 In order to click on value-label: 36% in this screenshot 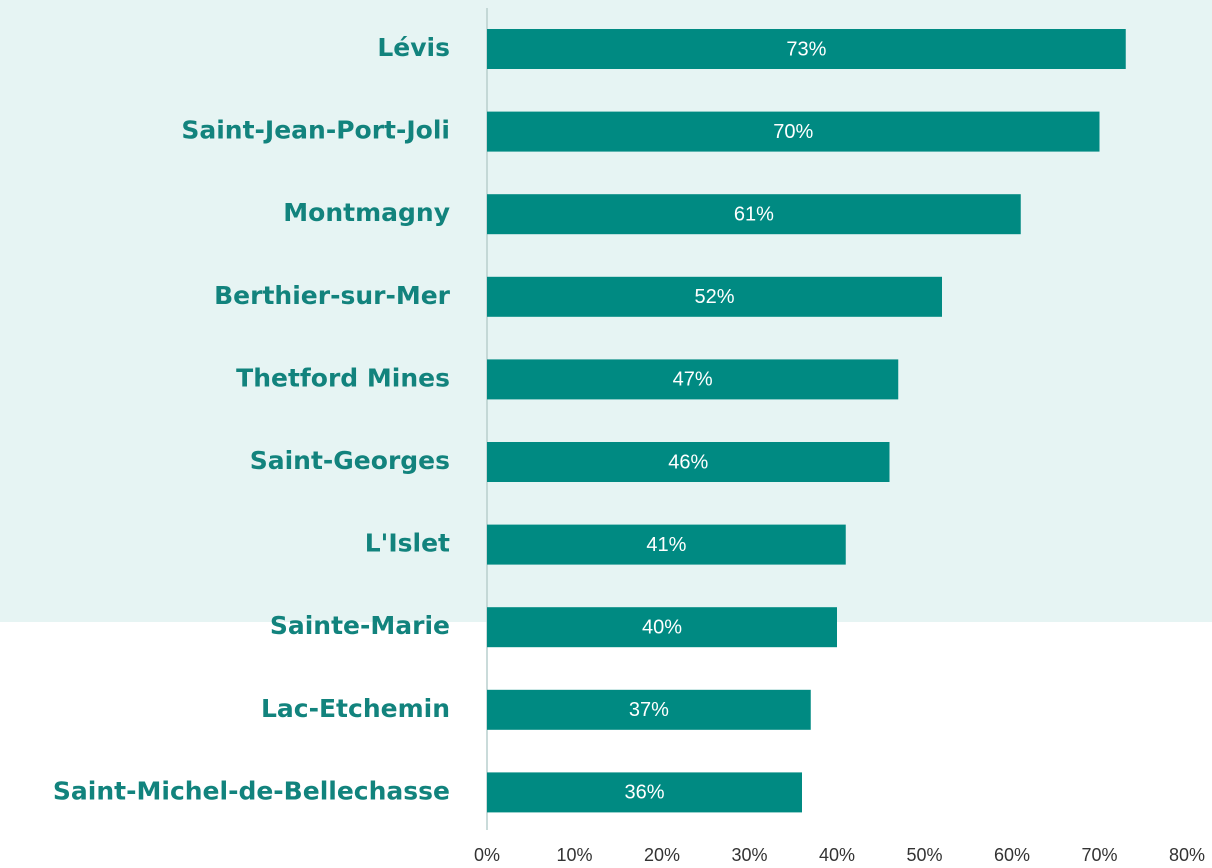, I will do `click(644, 793)`.